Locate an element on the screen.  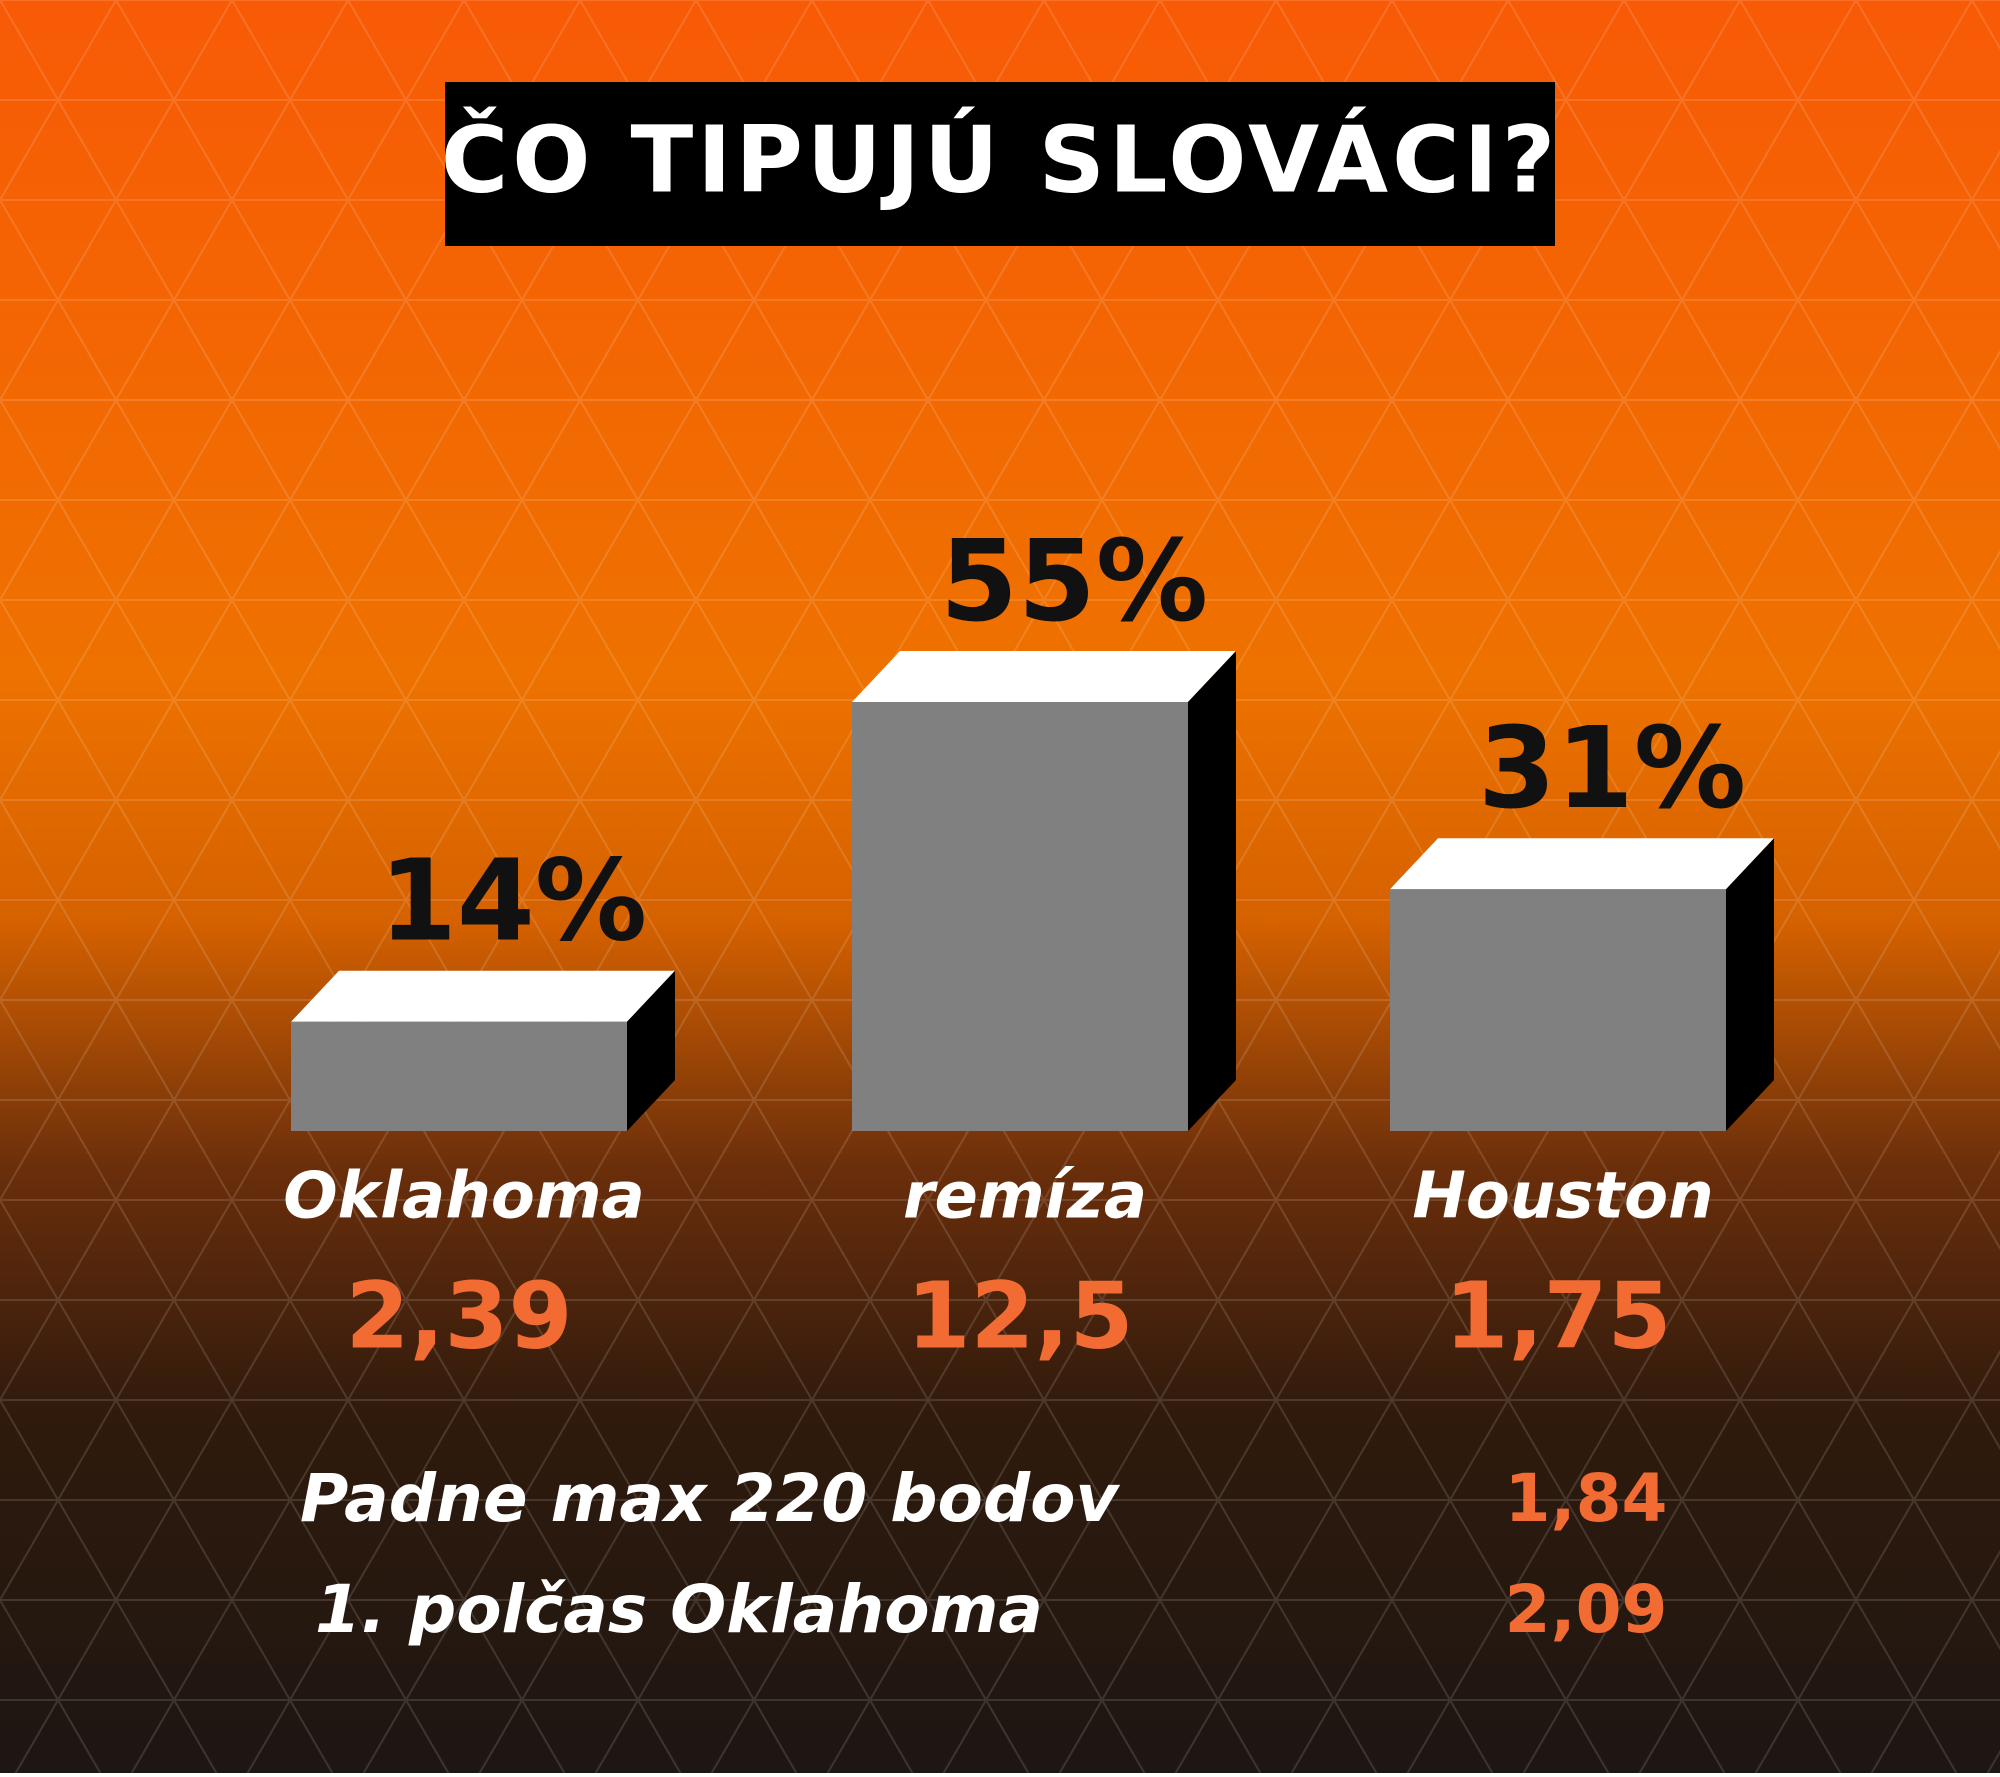
extra-bet-label: Padne max 220 bodov is located at coordinates (710, 1498).